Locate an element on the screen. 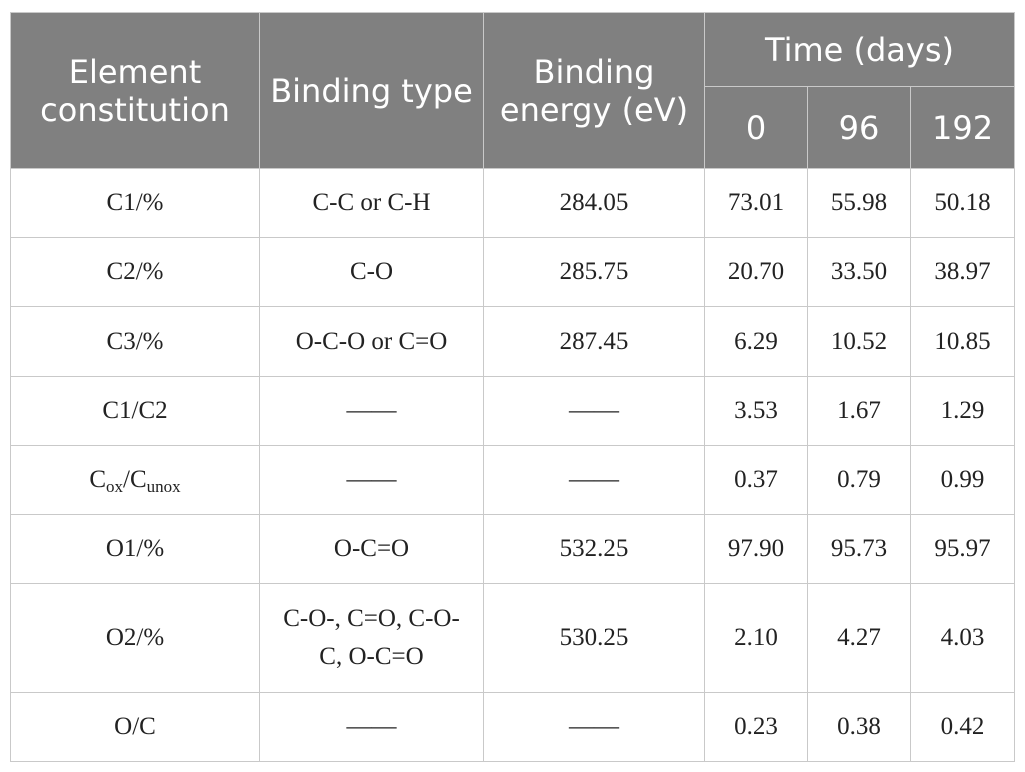  table-cell: O-C-O or C=O is located at coordinates (371, 341).